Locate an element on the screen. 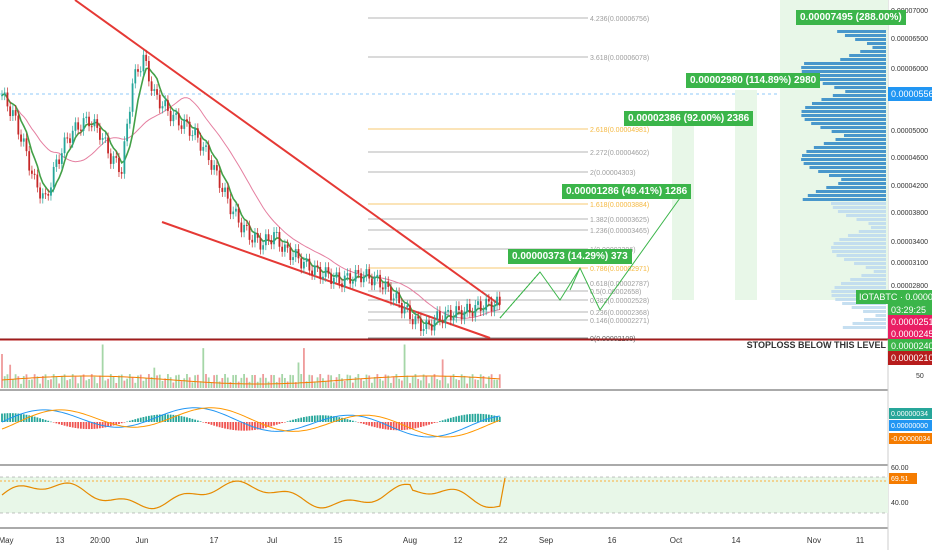 This screenshot has height=550, width=932. fib-label: 1.236(0.00003465) is located at coordinates (619, 231).